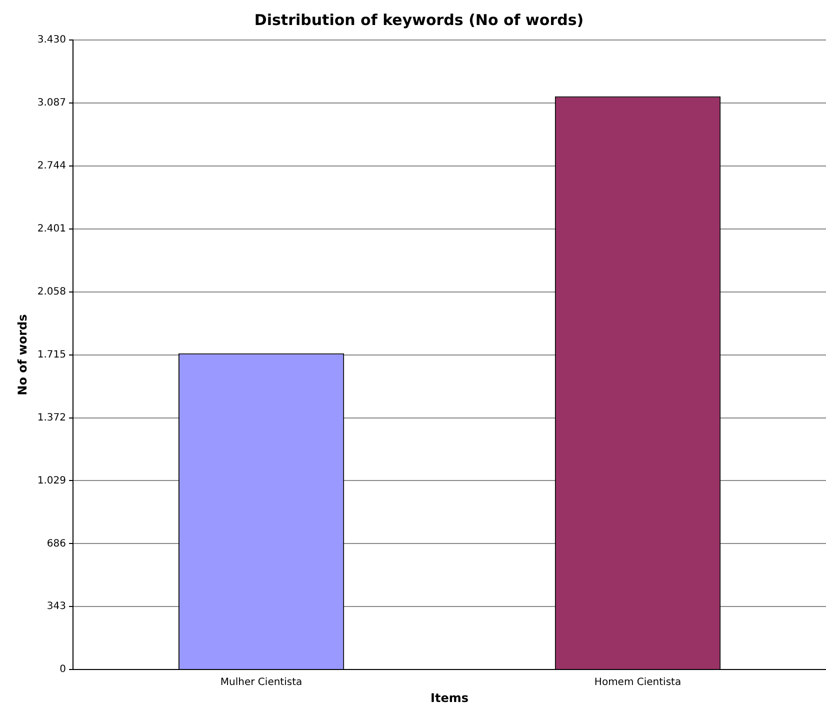 The height and width of the screenshot is (706, 826). Describe the element at coordinates (449, 697) in the screenshot. I see `x-axis-title: Items` at that location.